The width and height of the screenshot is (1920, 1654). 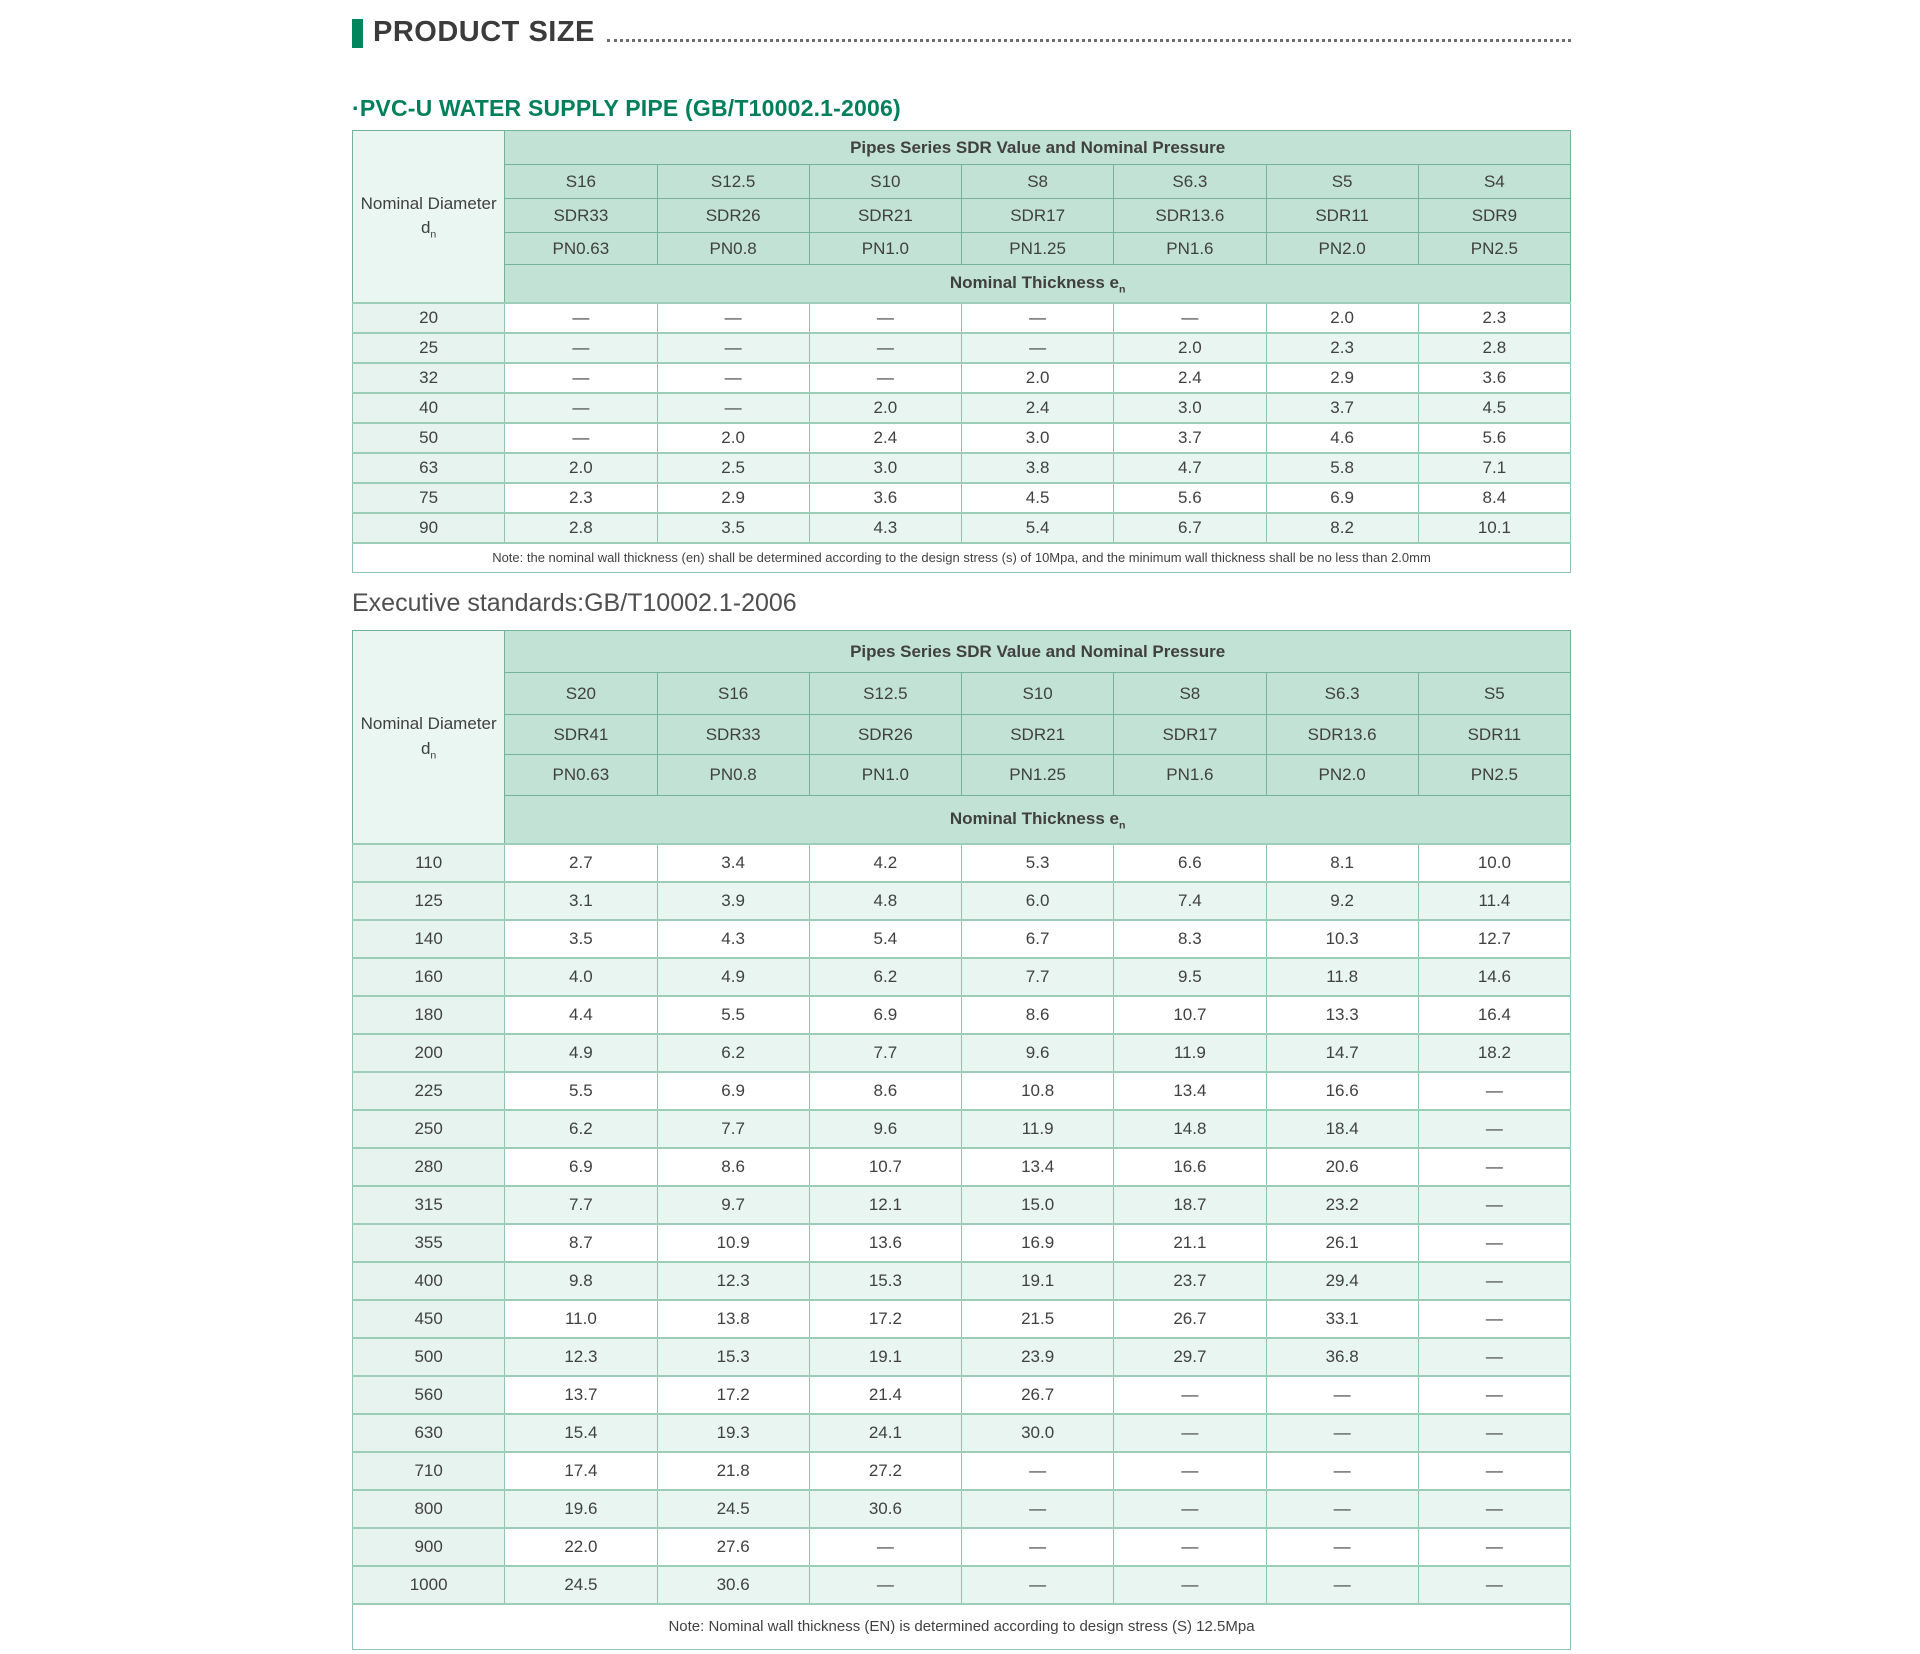 What do you see at coordinates (581, 1052) in the screenshot?
I see `value-cell: 4.9` at bounding box center [581, 1052].